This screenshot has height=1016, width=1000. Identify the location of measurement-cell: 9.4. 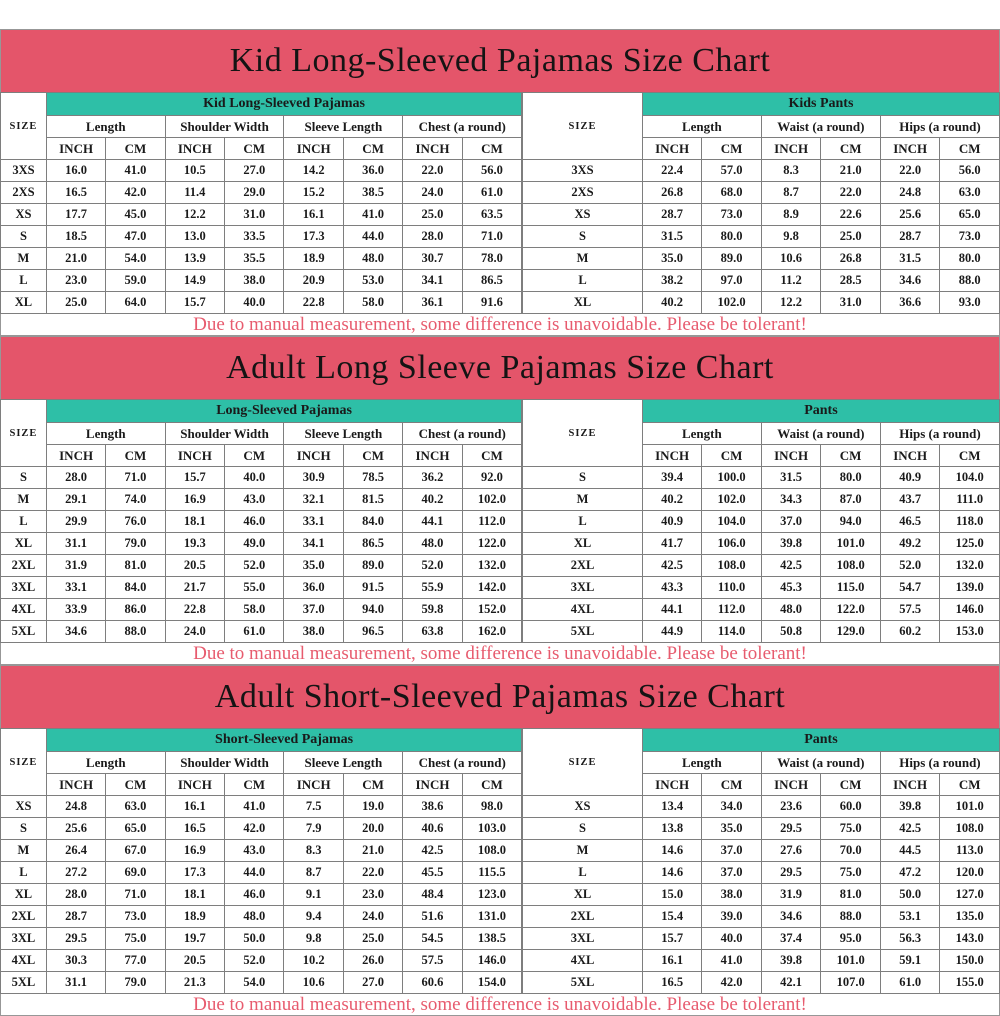
(313, 916).